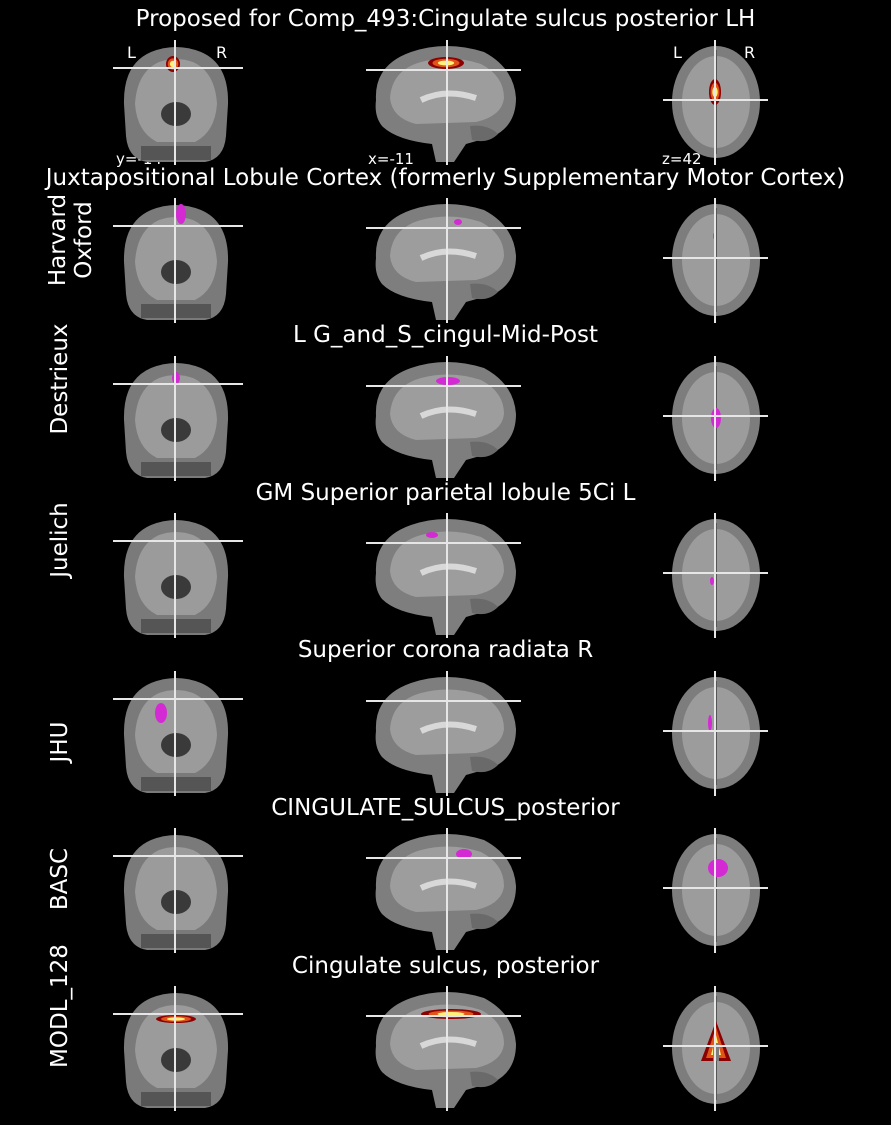 The width and height of the screenshot is (891, 1125). What do you see at coordinates (677, 52) in the screenshot?
I see `axial-left-marker: L` at bounding box center [677, 52].